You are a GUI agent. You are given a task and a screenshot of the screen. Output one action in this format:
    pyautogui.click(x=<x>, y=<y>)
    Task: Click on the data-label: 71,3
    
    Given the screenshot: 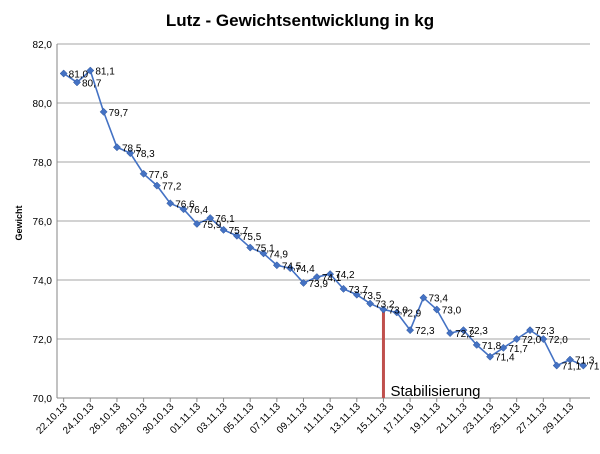 What is the action you would take?
    pyautogui.click(x=585, y=361)
    